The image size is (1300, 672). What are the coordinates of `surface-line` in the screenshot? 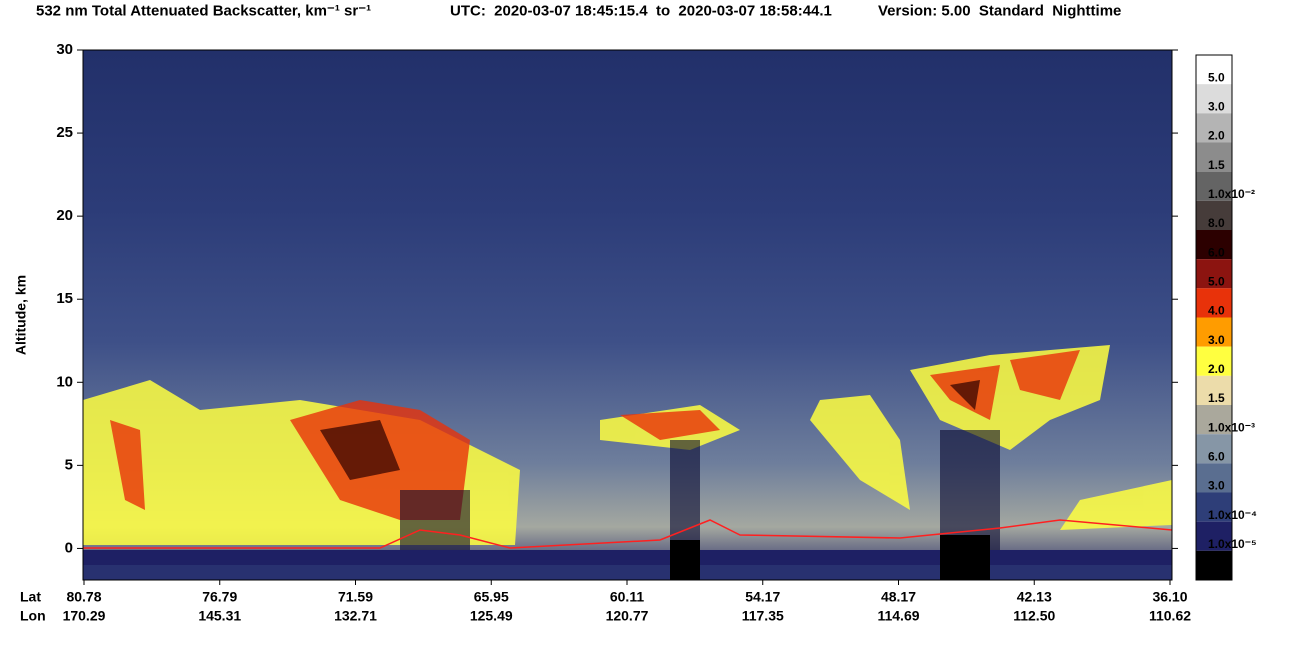 It's located at (628, 534).